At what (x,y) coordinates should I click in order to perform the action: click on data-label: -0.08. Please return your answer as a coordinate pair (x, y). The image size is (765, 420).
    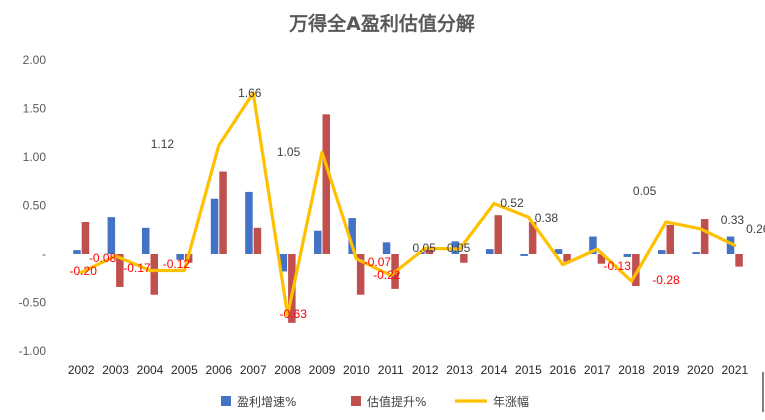
    Looking at the image, I should click on (103, 258).